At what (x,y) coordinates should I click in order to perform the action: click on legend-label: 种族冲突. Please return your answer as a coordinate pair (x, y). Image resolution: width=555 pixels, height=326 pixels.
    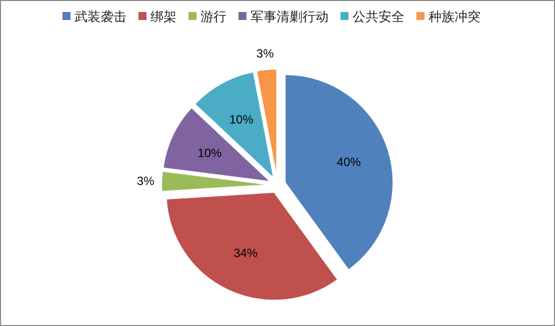
    Looking at the image, I should click on (454, 16).